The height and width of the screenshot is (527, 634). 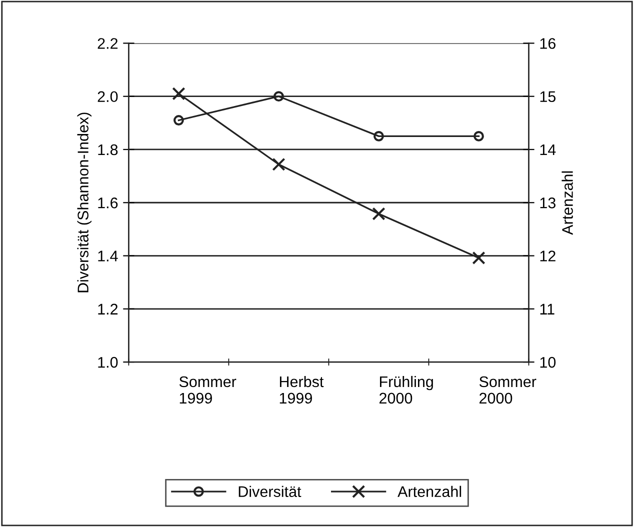 What do you see at coordinates (108, 43) in the screenshot?
I see `y-tick-label: 2.2` at bounding box center [108, 43].